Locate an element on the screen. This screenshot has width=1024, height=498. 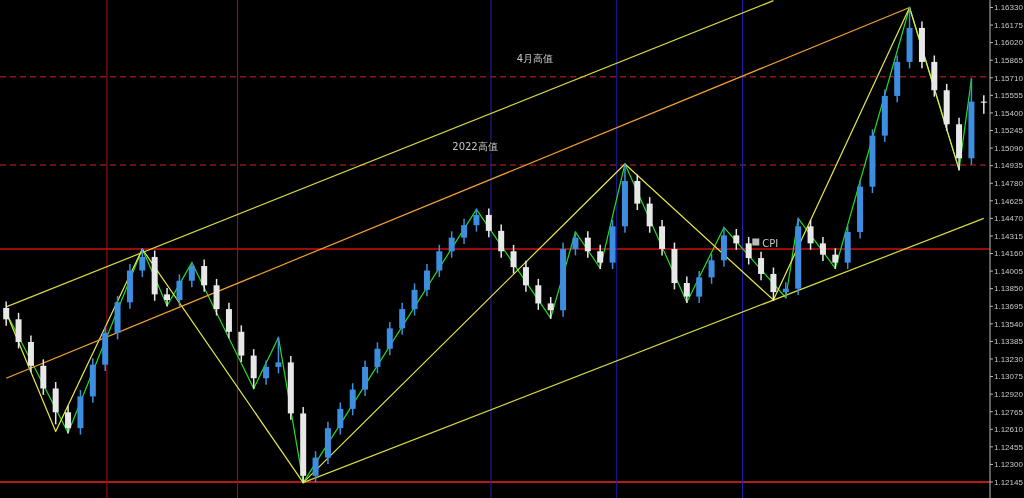
y-tick-label: 1.14005 is located at coordinates (1009, 271).